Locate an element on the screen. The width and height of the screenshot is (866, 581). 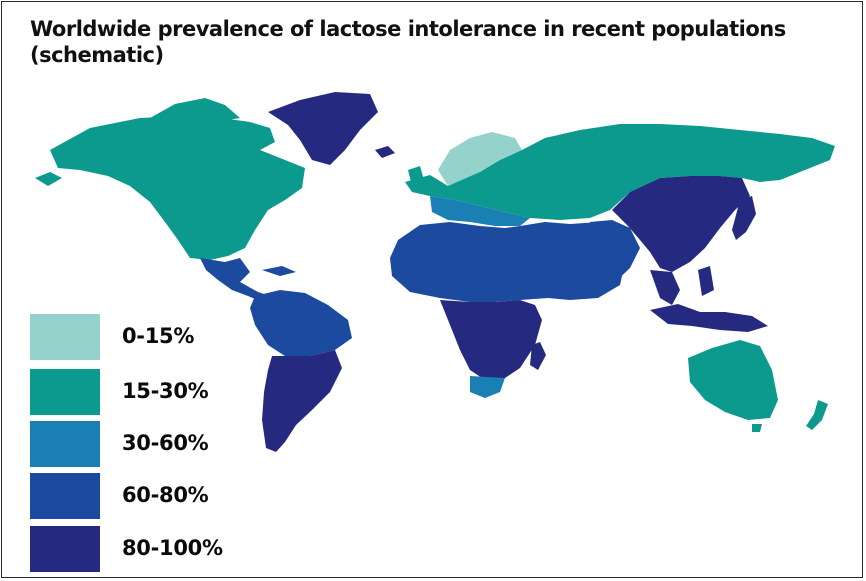
legend-label: 15-30% is located at coordinates (165, 391).